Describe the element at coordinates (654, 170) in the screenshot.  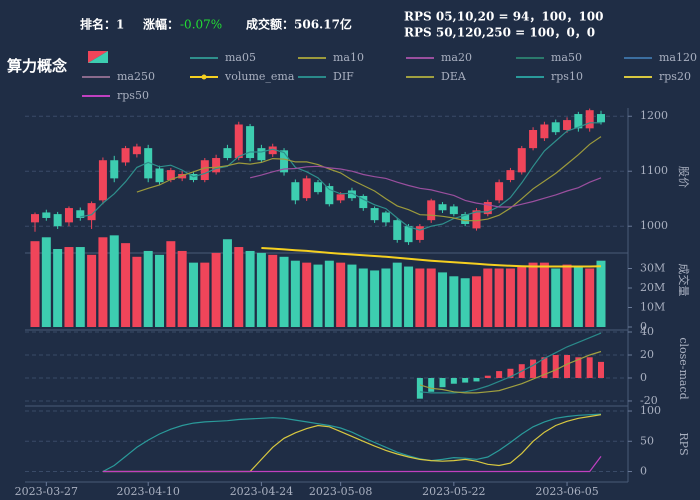
I see `y-tick-label: 1100` at that location.